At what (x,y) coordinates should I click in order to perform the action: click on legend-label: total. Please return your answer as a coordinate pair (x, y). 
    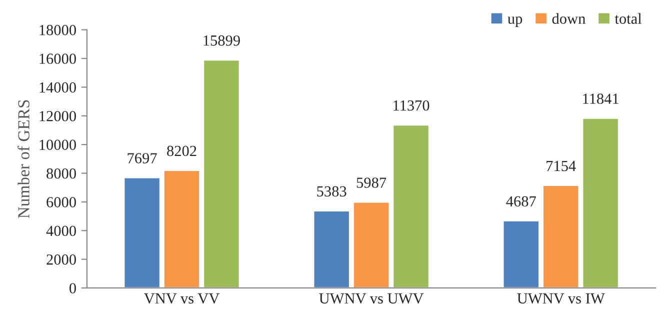
    Looking at the image, I should click on (628, 18).